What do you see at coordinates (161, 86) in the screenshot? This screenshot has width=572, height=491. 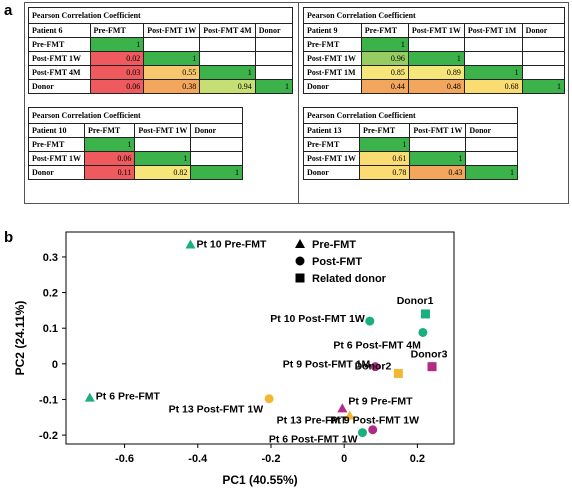 I see `table-row: Donor 0.06 0.38 0.94 1` at bounding box center [161, 86].